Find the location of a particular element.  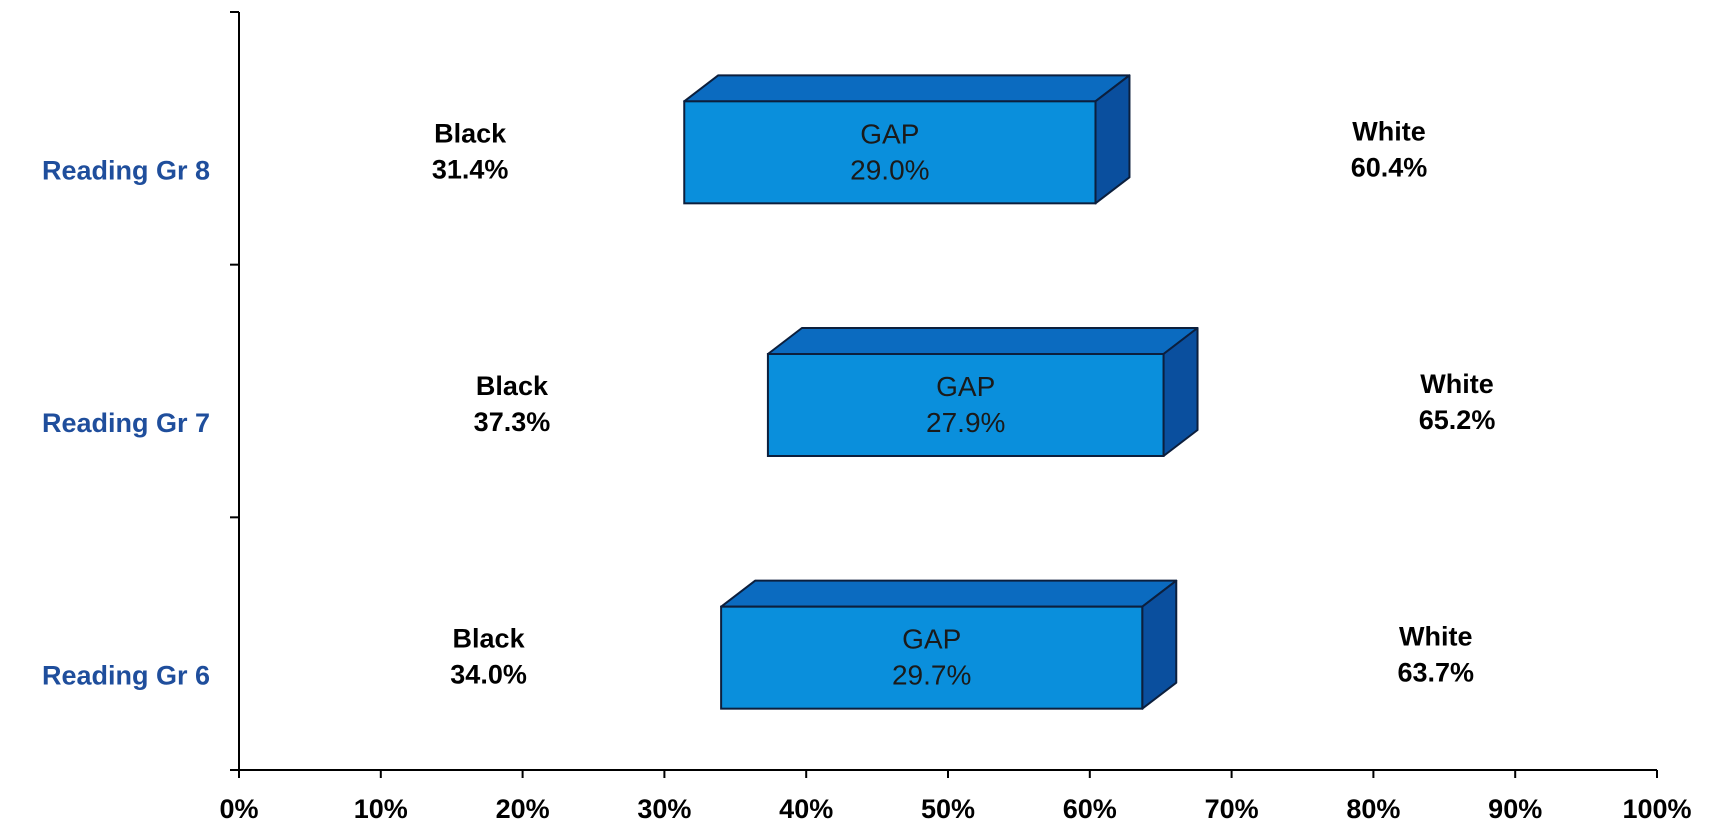

black-value-label: 37.3% is located at coordinates (512, 422).